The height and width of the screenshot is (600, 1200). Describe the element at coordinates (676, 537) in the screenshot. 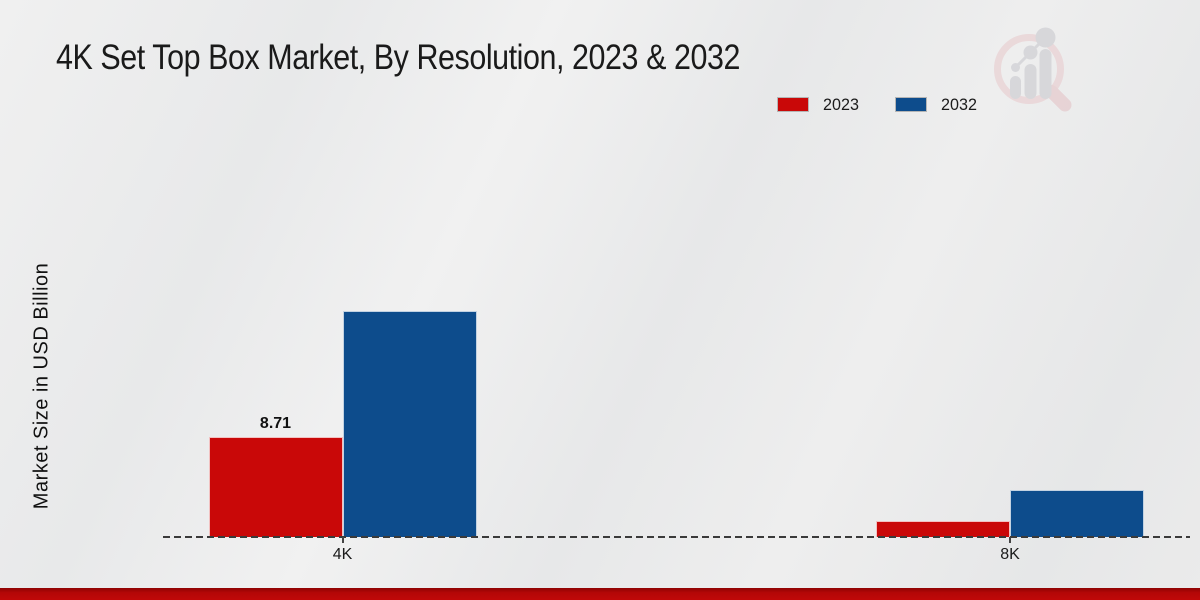

I see `x-axis-baseline` at that location.